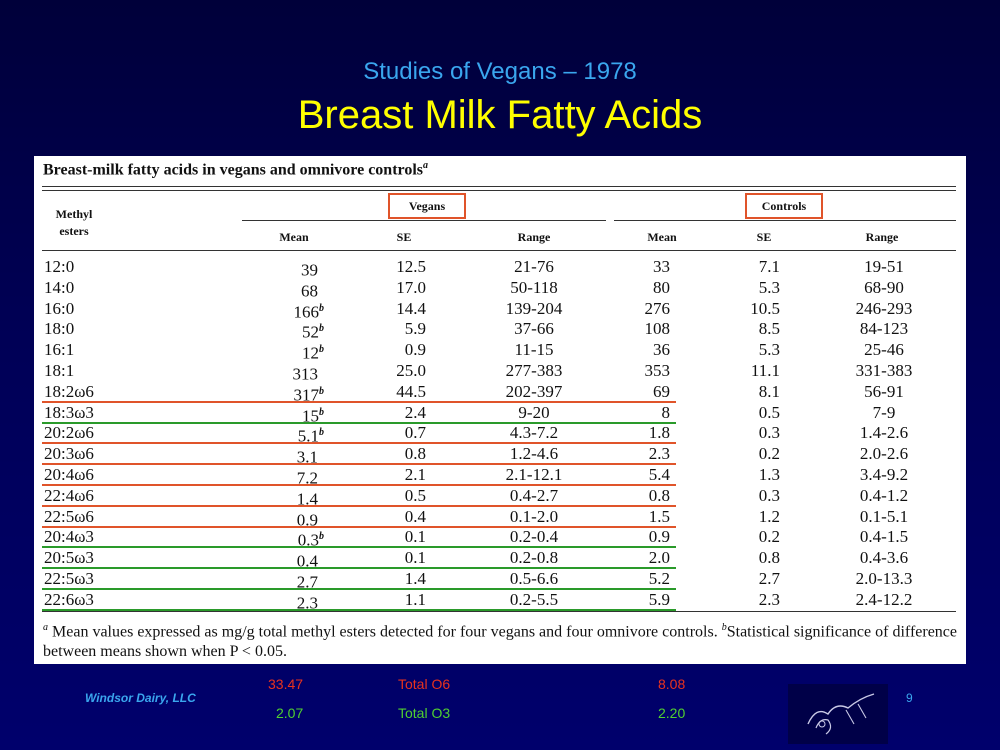 The width and height of the screenshot is (1000, 750). I want to click on cell-c-se: 11.1, so click(757, 371).